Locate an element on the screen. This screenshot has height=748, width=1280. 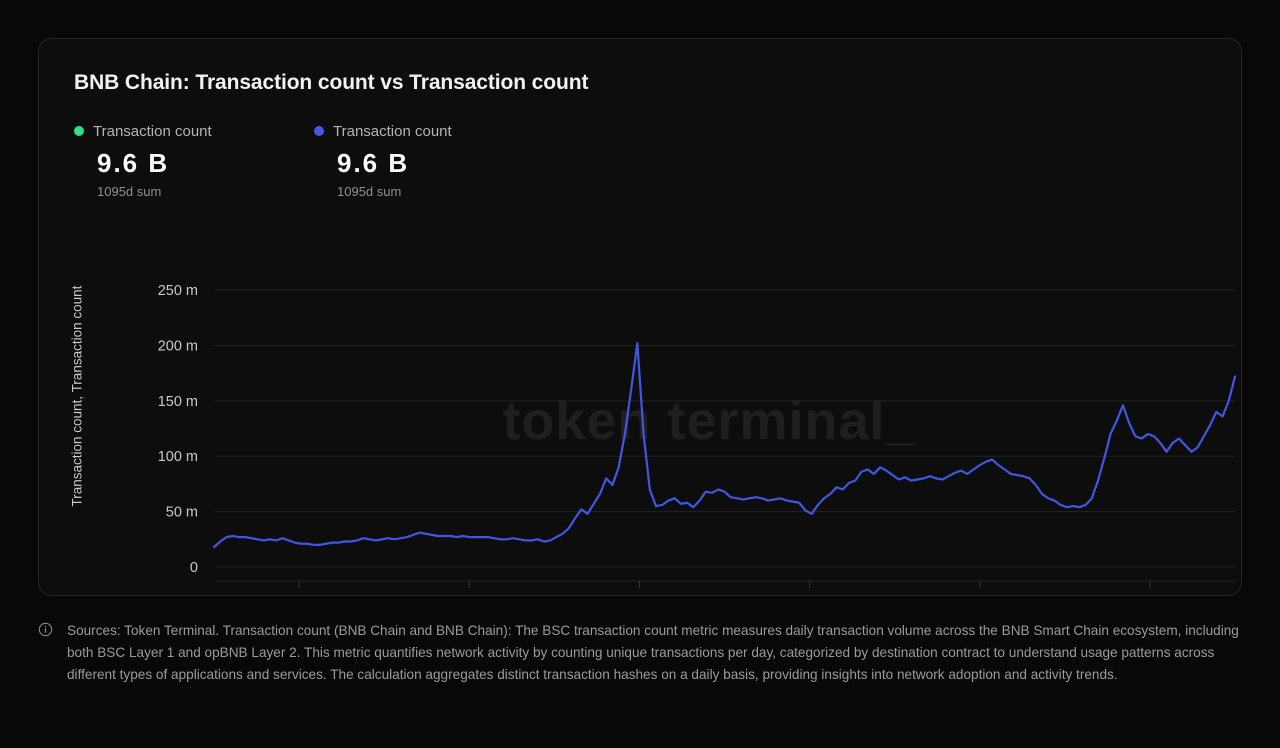
kpi-block-2: Transaction count 9.6 B 1095d sum is located at coordinates (434, 160).